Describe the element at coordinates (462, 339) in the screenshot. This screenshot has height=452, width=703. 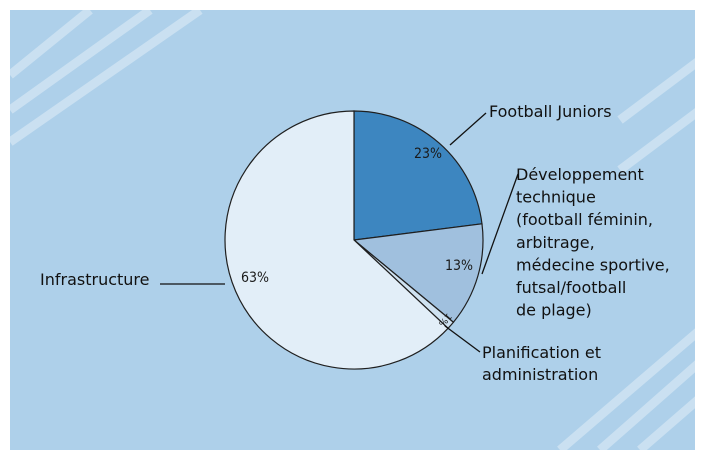
I see `leader-line-planification` at that location.